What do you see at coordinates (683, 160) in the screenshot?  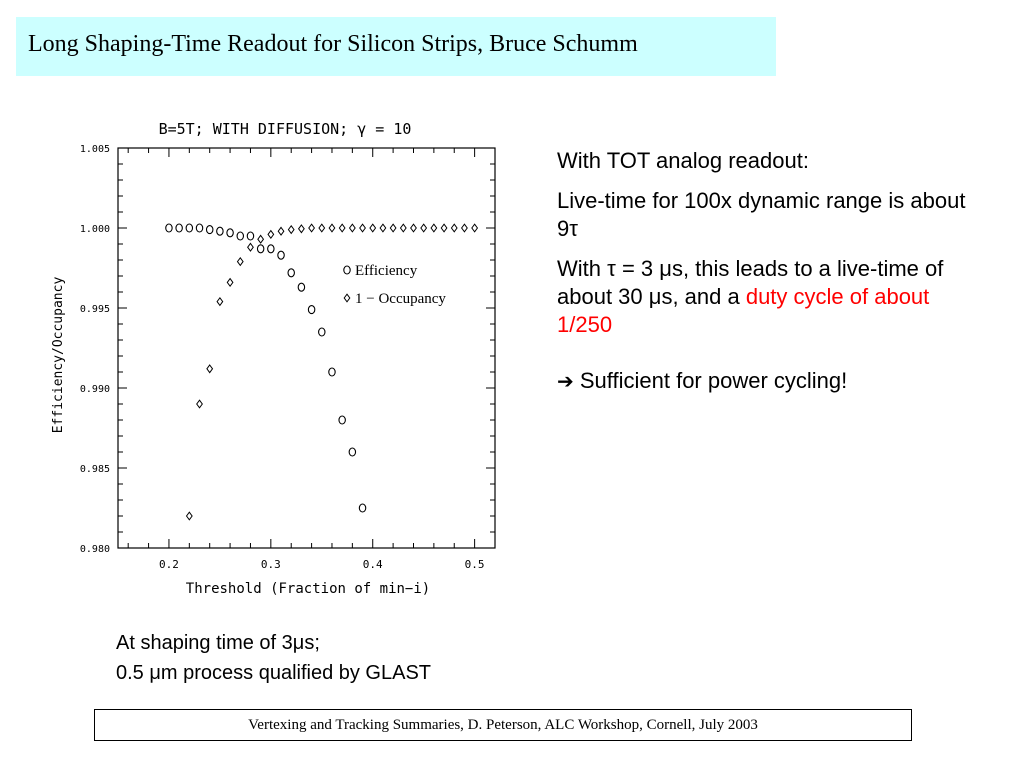 I see `text-tot-readout: With TOT analog readout:` at bounding box center [683, 160].